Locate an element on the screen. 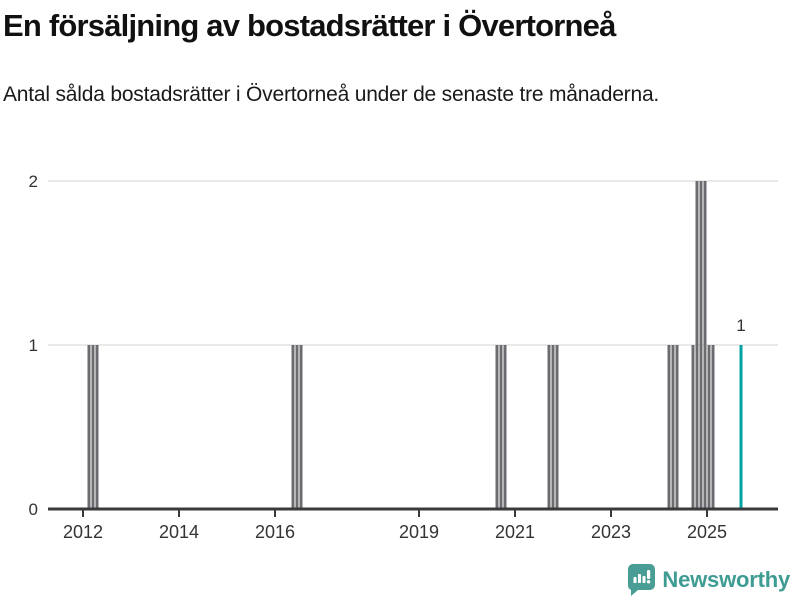  x-tick-label-2014: 2014 is located at coordinates (179, 532).